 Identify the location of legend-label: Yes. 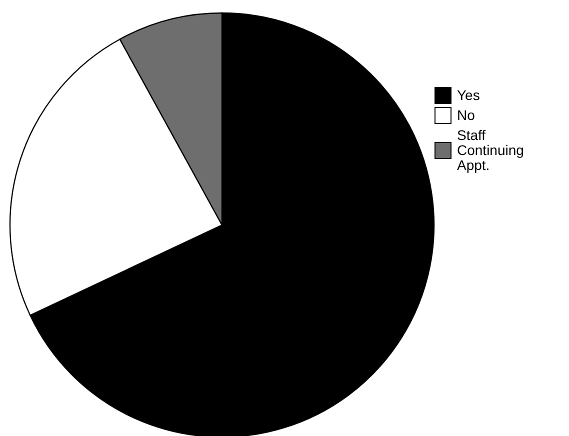
(468, 95).